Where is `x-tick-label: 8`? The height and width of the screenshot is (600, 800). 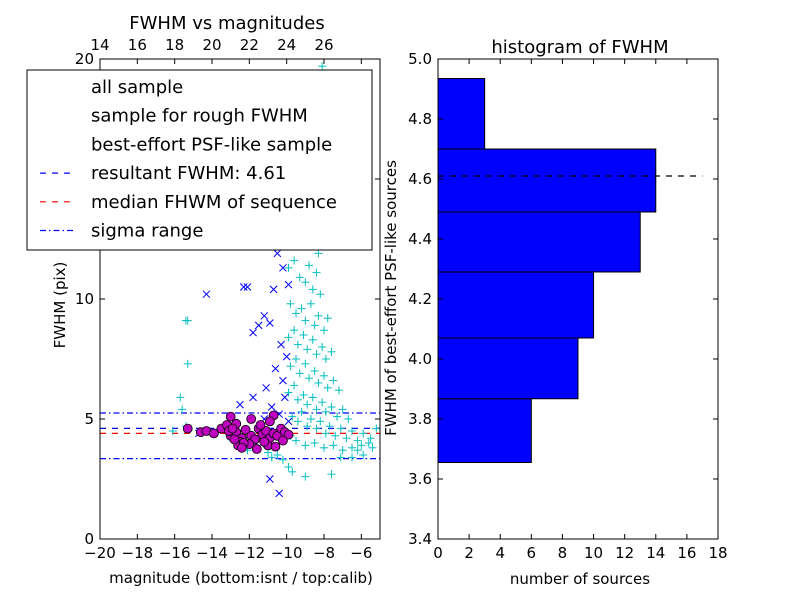
x-tick-label: 8 is located at coordinates (563, 553).